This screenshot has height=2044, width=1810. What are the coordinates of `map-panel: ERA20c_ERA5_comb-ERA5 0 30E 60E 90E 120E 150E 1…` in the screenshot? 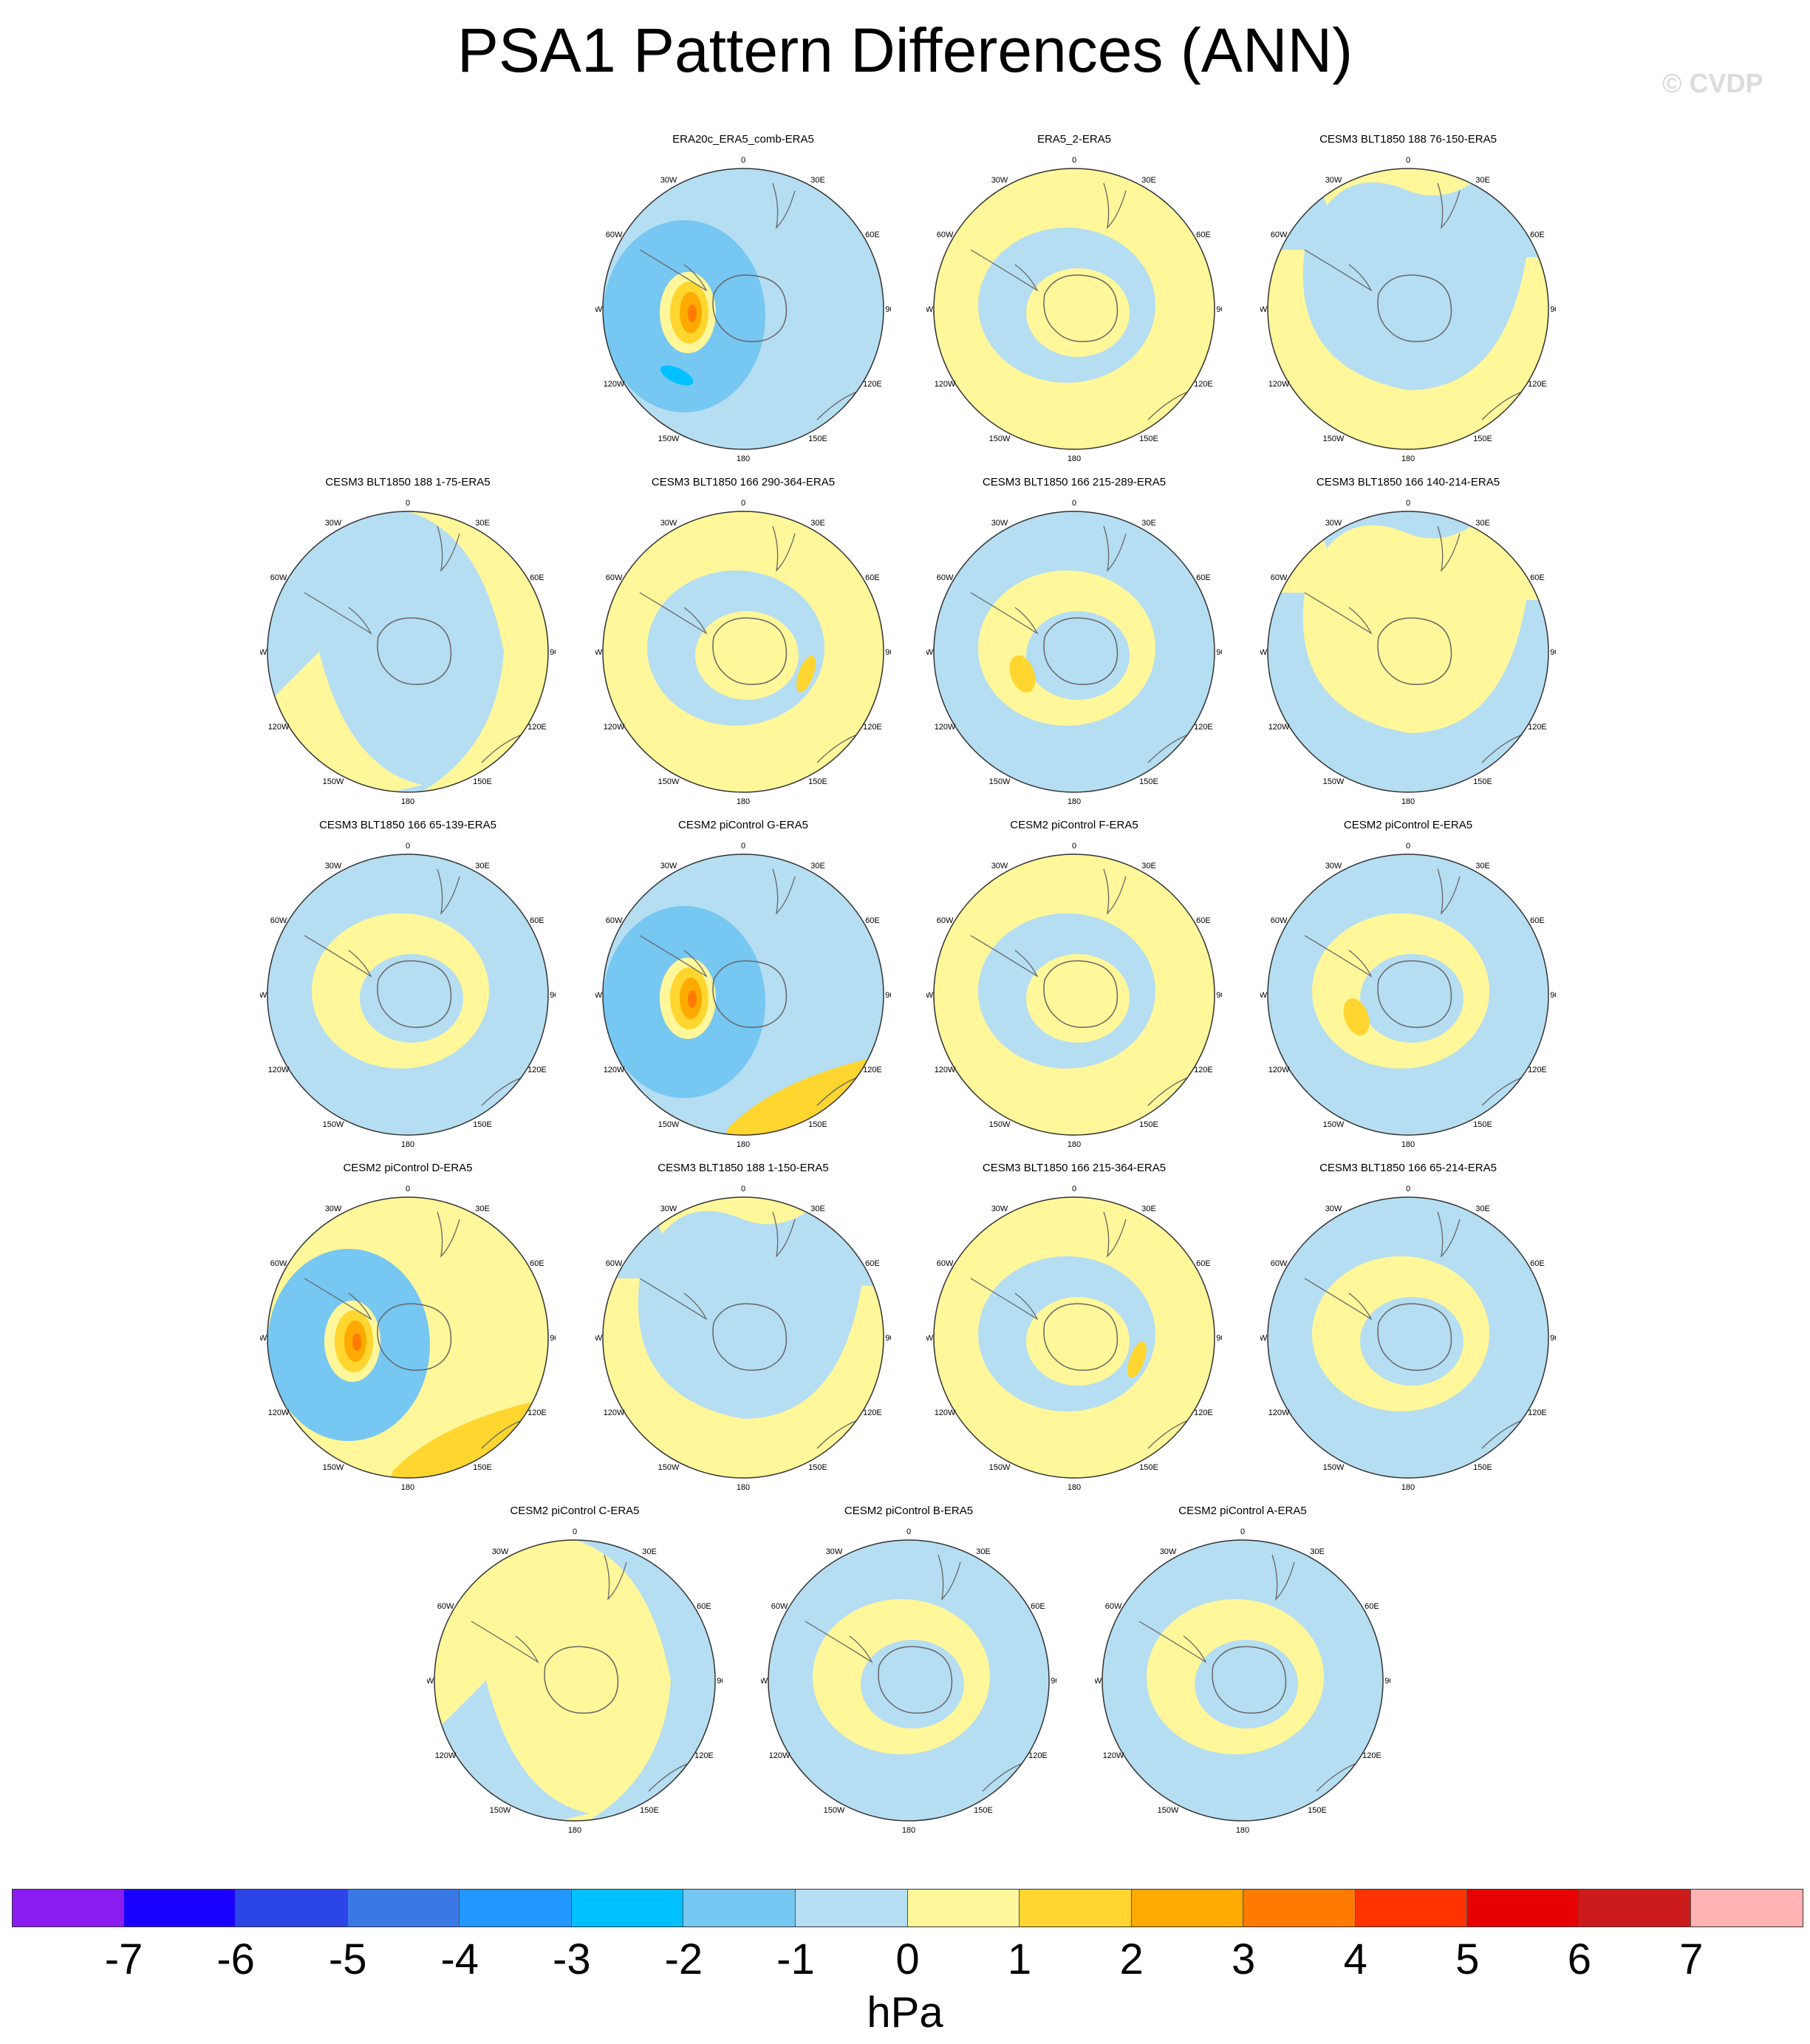 It's located at (743, 307).